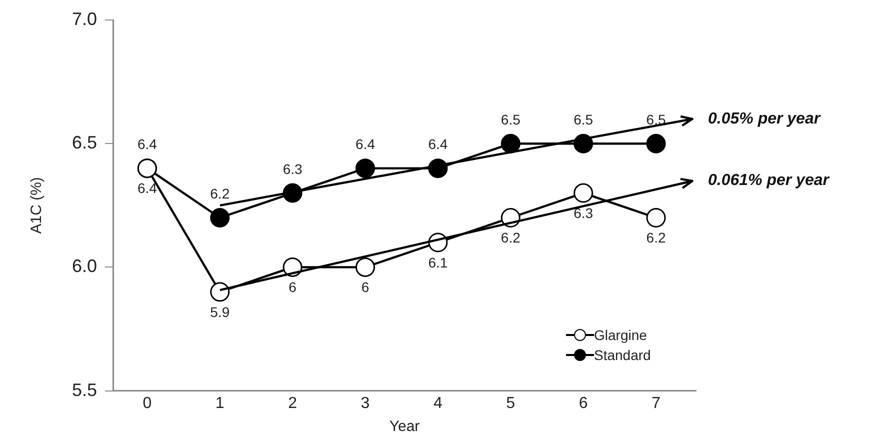  I want to click on x-tick-label: 6, so click(583, 403).